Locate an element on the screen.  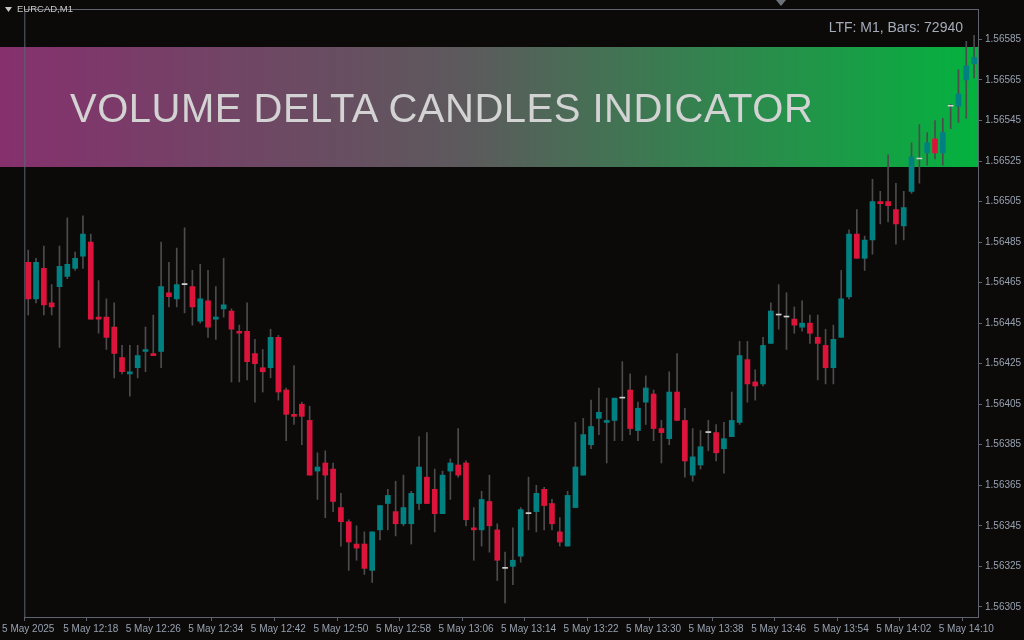
y-tick-label: 1.56505 is located at coordinates (1003, 201).